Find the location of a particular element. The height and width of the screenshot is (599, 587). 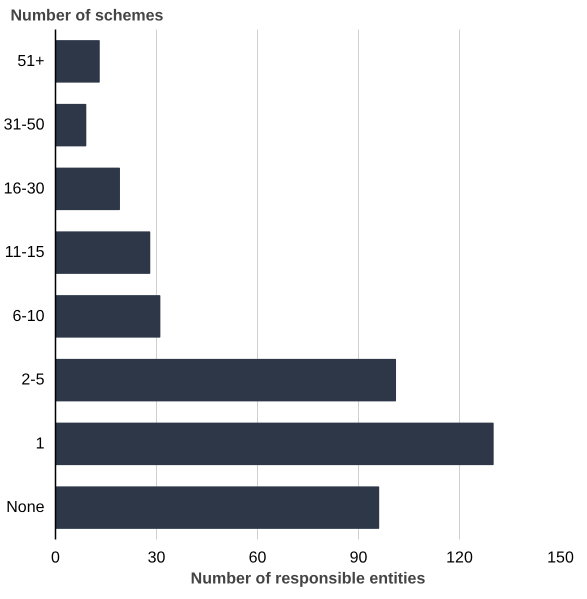

y-tick-label: 6-10 is located at coordinates (28, 316).